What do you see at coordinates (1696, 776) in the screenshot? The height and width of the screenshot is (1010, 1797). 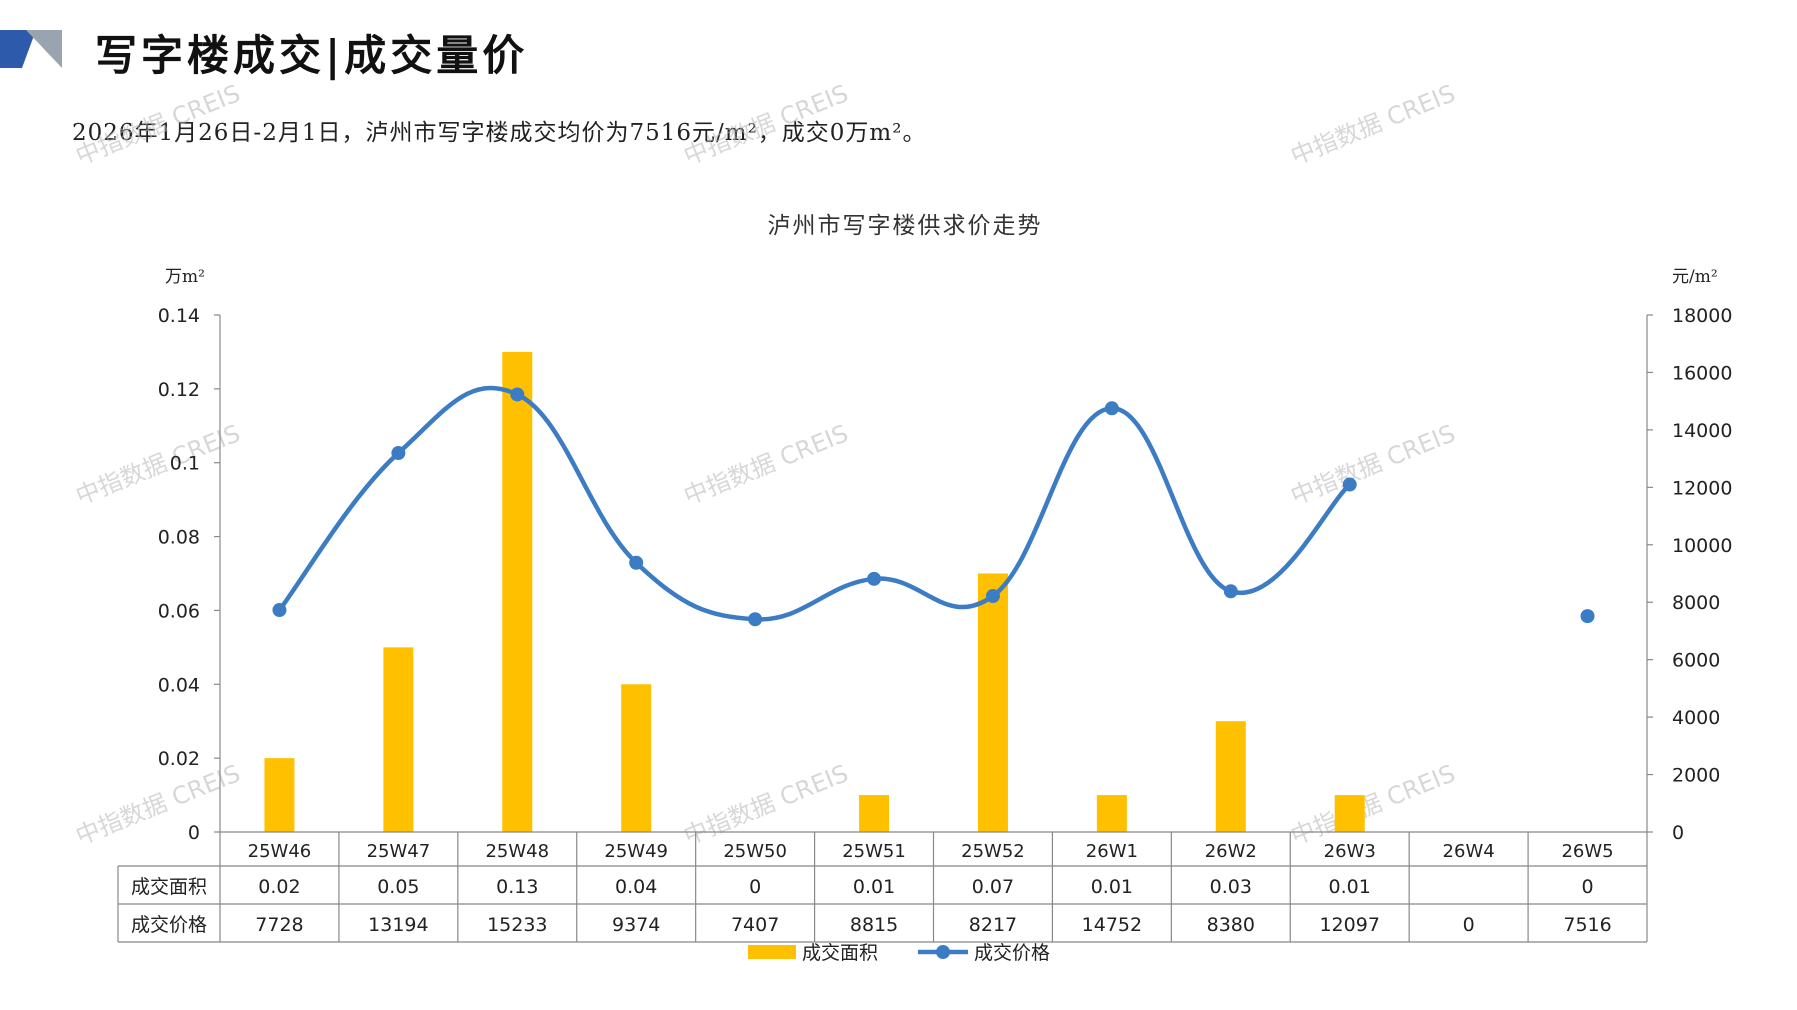 I see `right-tick-label: 2000` at bounding box center [1696, 776].